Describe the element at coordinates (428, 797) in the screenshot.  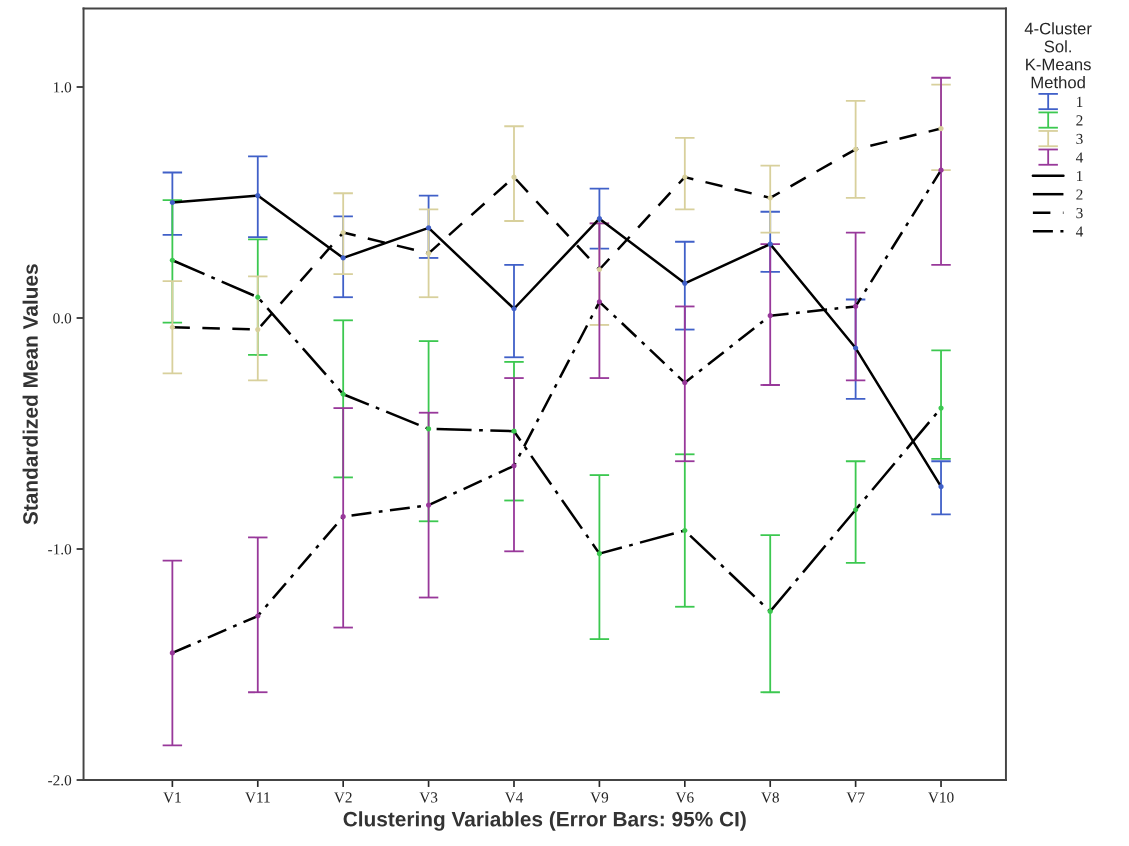
I see `x-tick-label: V3` at that location.